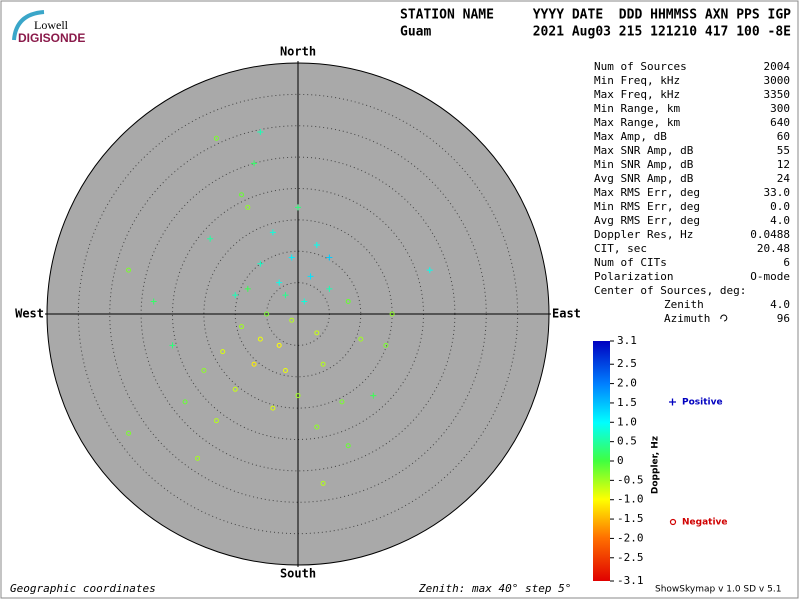 The height and width of the screenshot is (600, 800). Describe the element at coordinates (773, 248) in the screenshot. I see `stat-value: 20.48` at that location.